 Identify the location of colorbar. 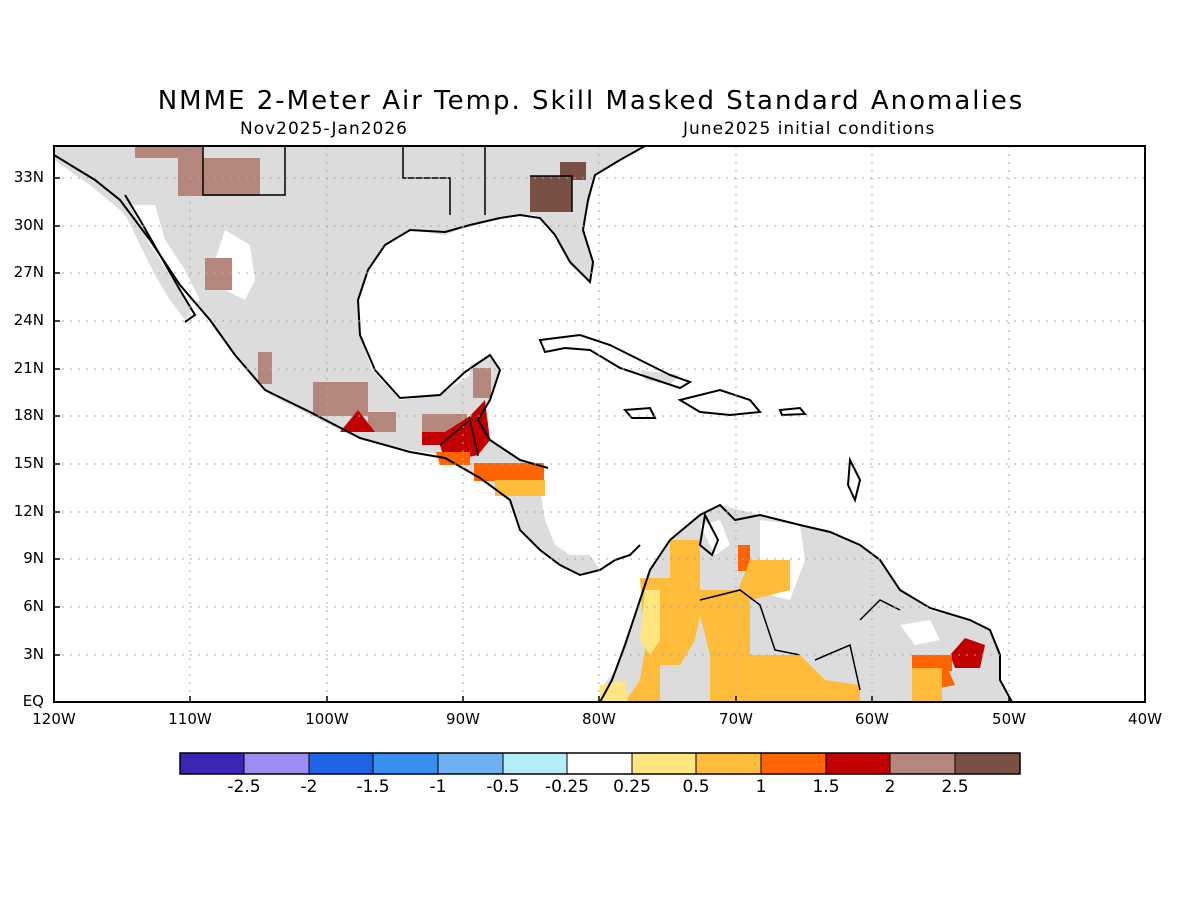
(600, 763).